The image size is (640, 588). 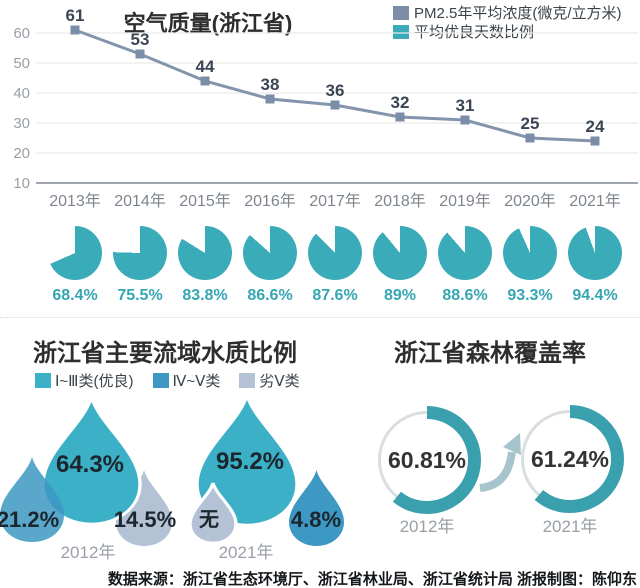 I want to click on good-days-pie-label: 93.3%, so click(x=530, y=295).